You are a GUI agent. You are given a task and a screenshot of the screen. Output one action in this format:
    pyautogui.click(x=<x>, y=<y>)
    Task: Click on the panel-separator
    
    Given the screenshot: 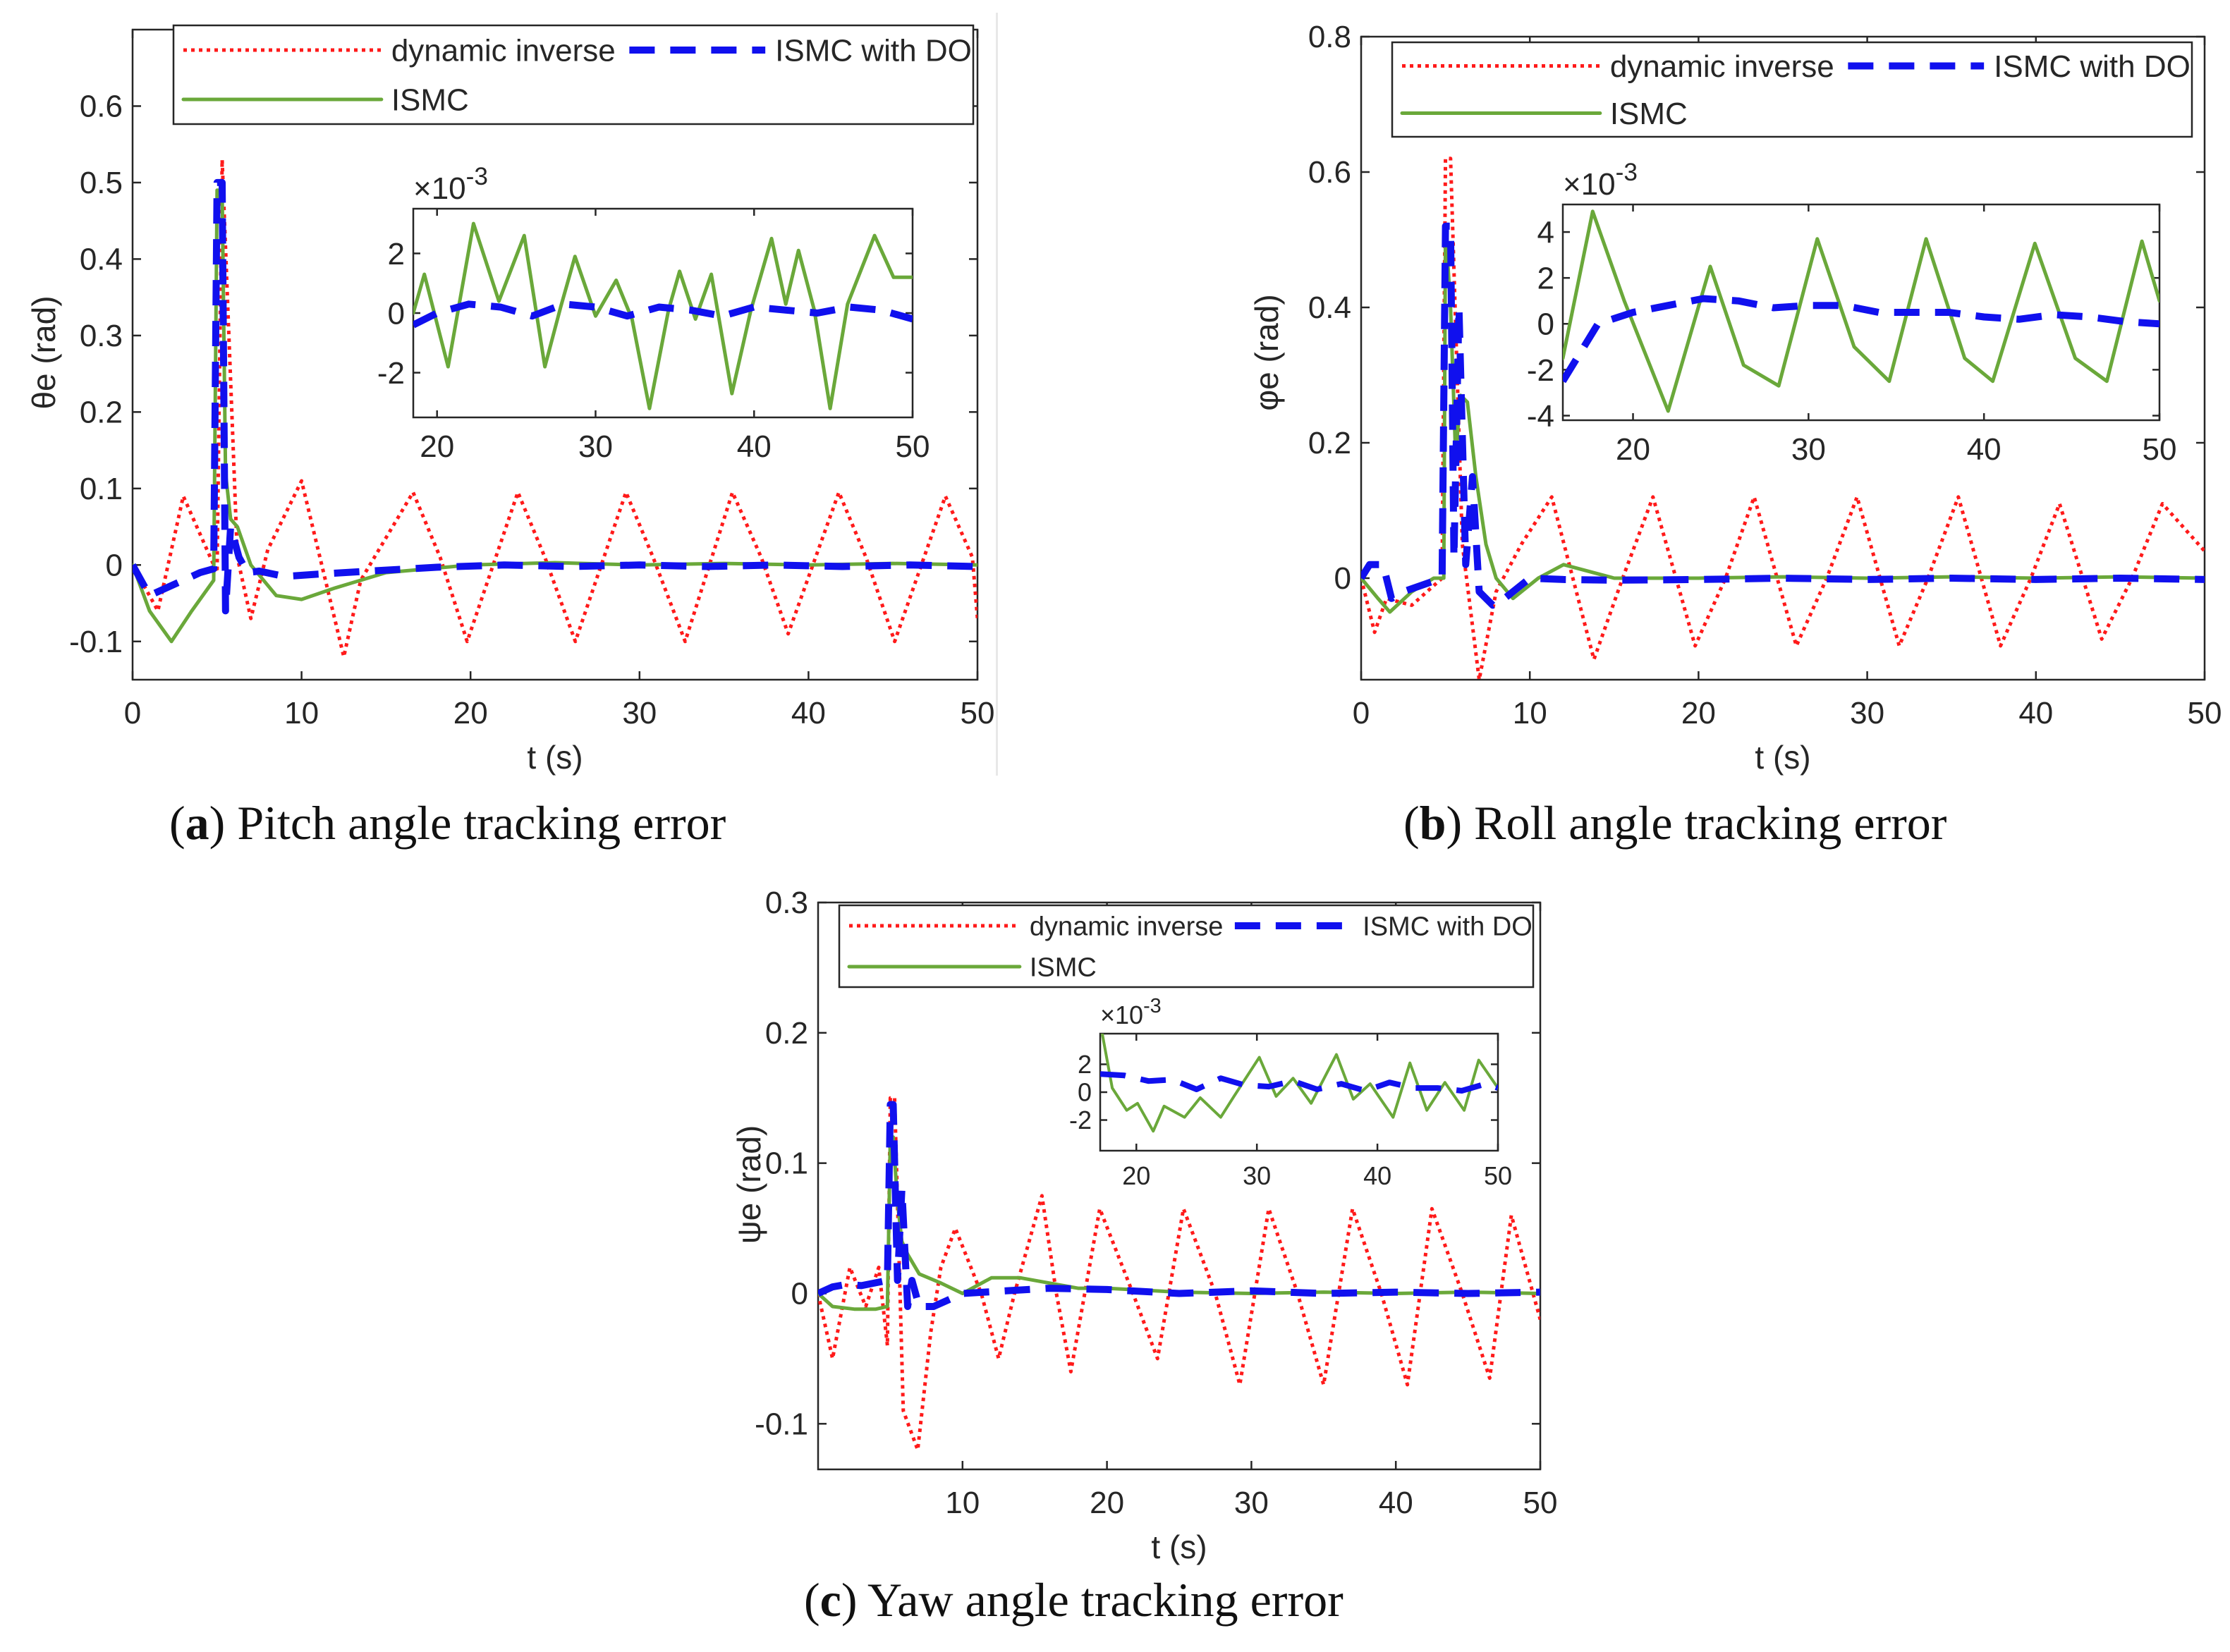 What is the action you would take?
    pyautogui.click(x=997, y=395)
    